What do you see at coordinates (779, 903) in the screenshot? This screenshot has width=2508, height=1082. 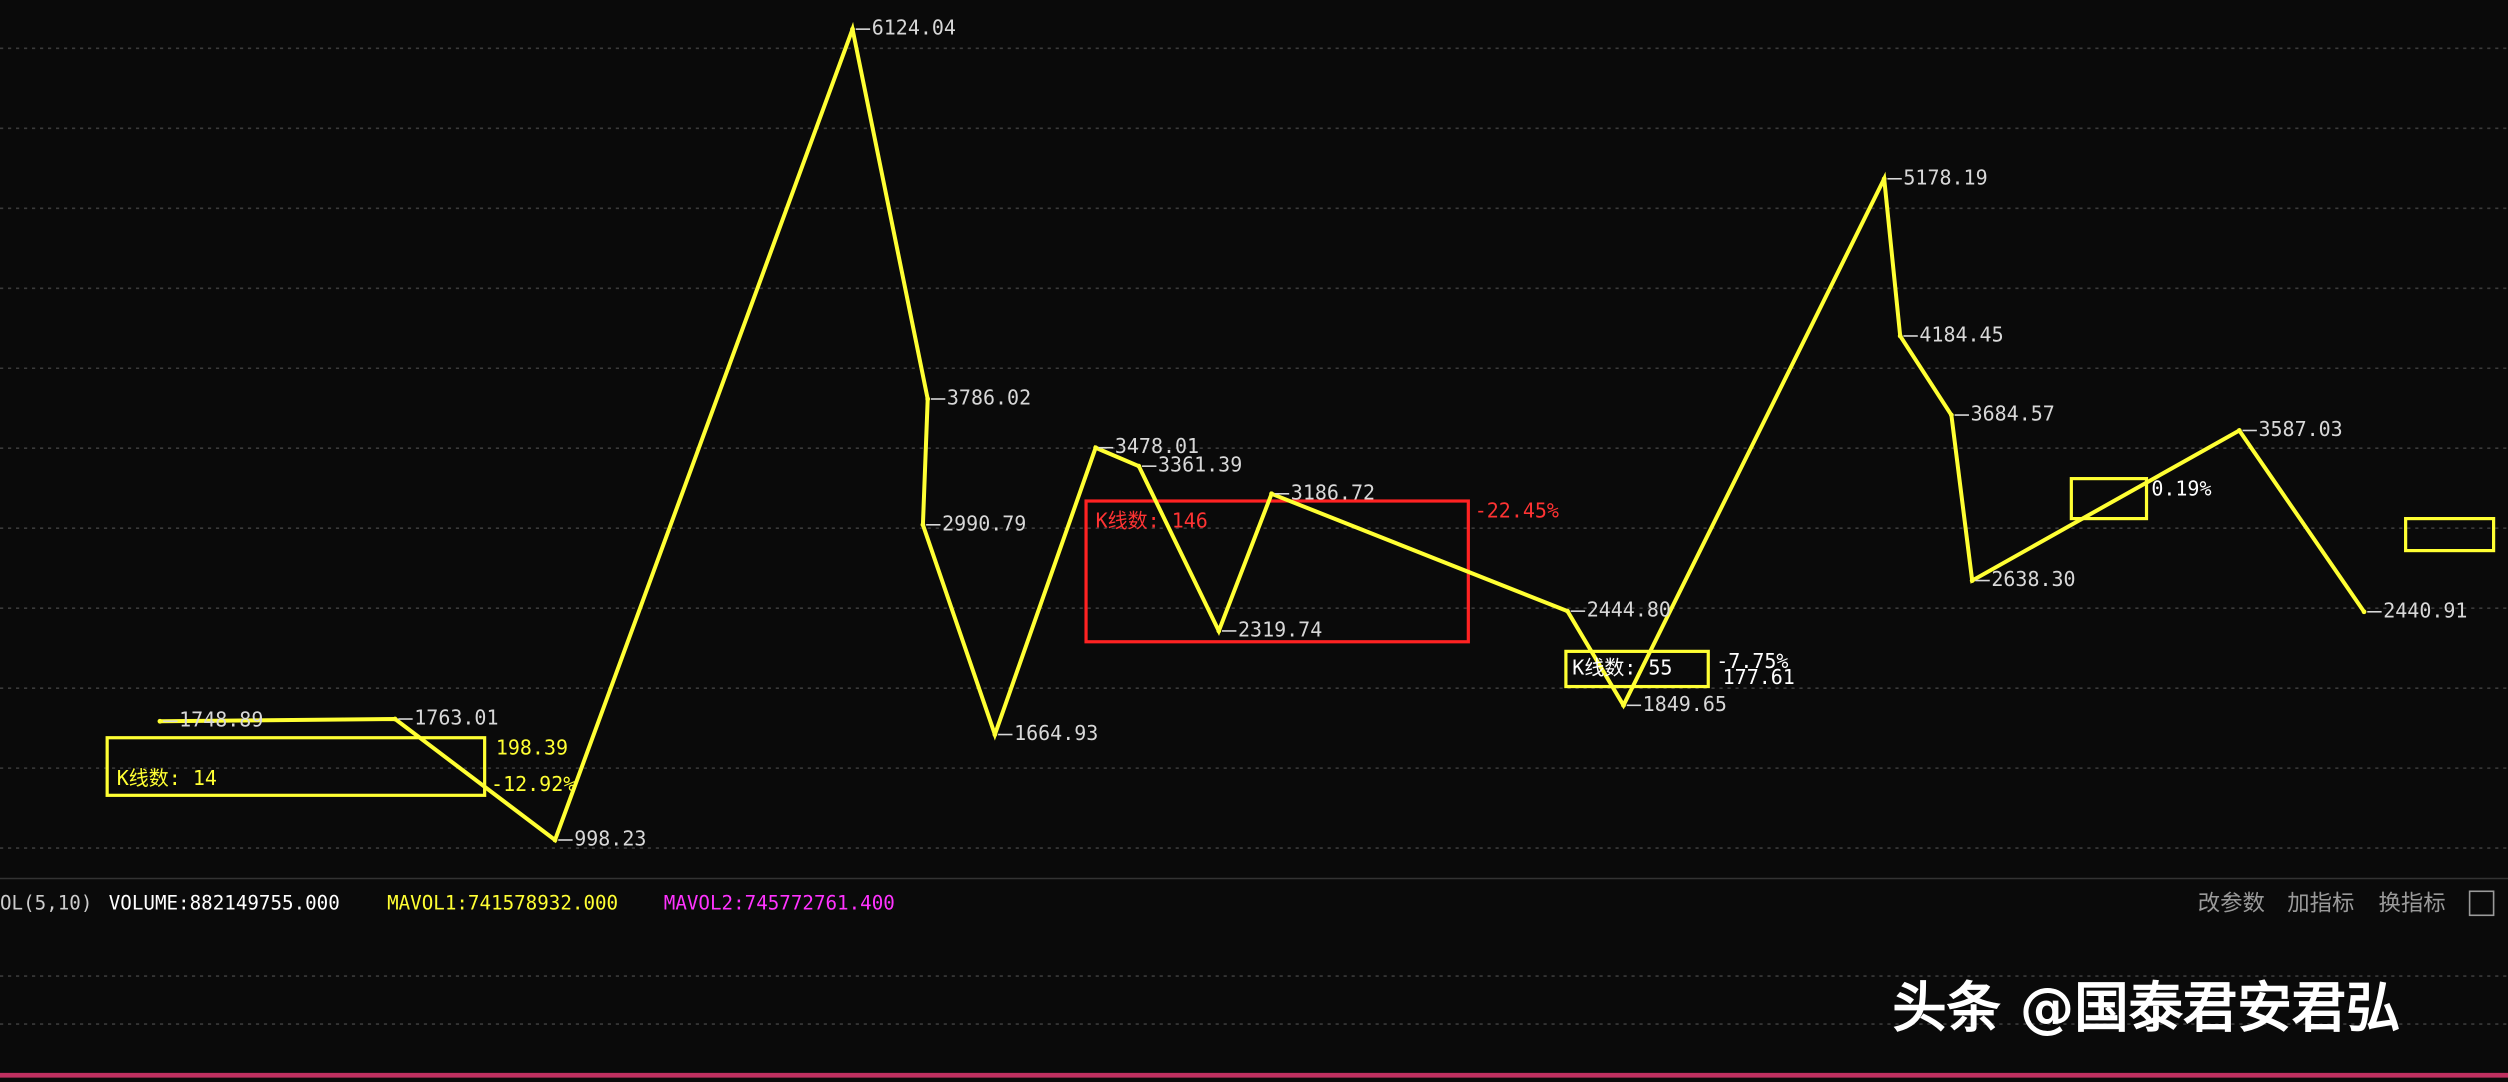 I see `mavol2-value: MAVOL2:745772761.400` at bounding box center [779, 903].